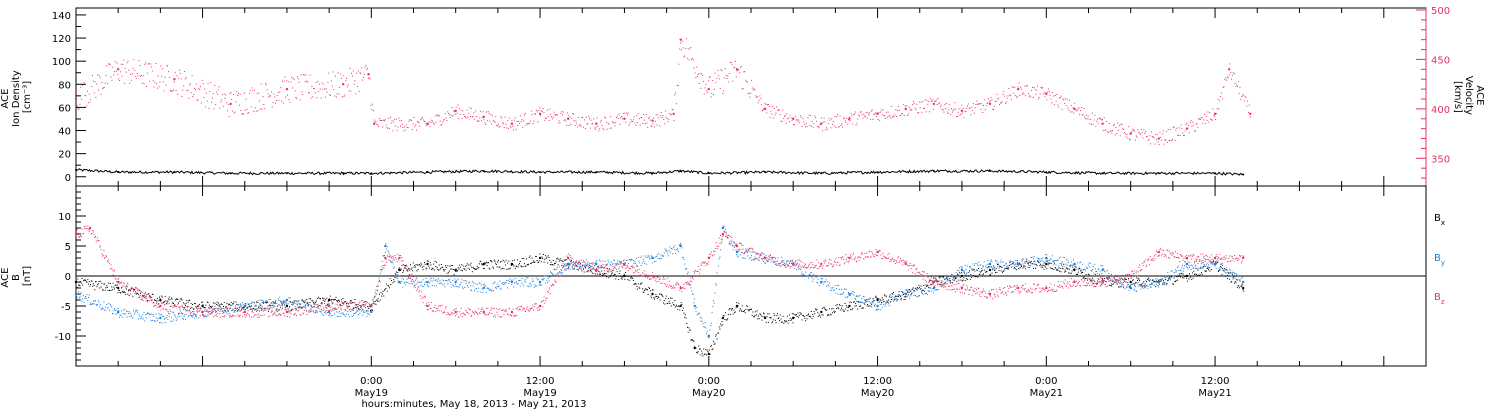 The image size is (1500, 410). Describe the element at coordinates (793, 318) in the screenshot. I see `bx-point` at that location.